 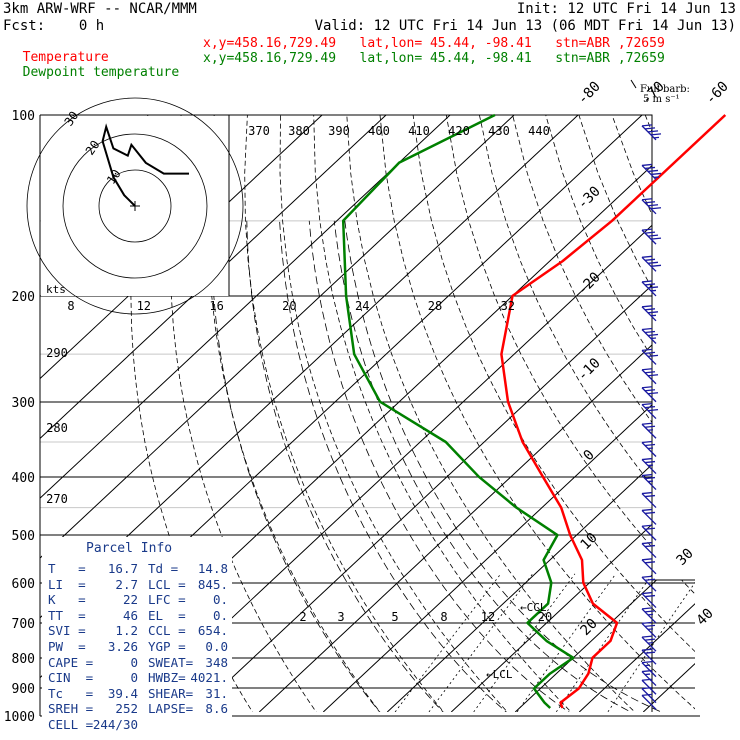 What do you see at coordinates (67, 584) in the screenshot?
I see `parcel-info-label: LI =` at bounding box center [67, 584].